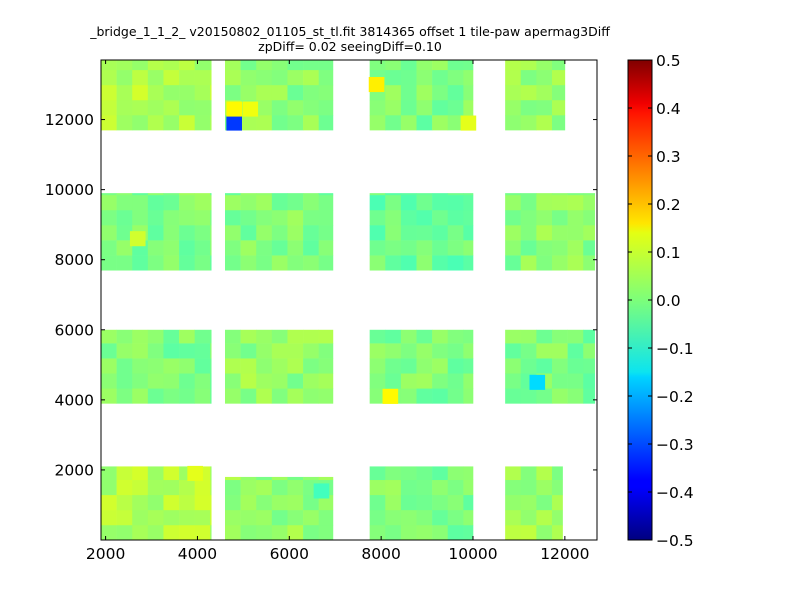 This screenshot has height=600, width=800. I want to click on colorbar-tick-label: −0.3, so click(675, 445).